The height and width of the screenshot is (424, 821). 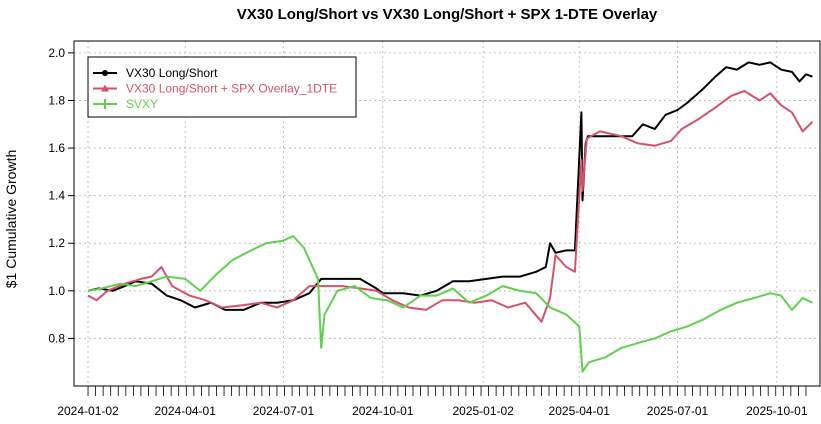 I want to click on legend-label-2: SVXY, so click(x=142, y=104).